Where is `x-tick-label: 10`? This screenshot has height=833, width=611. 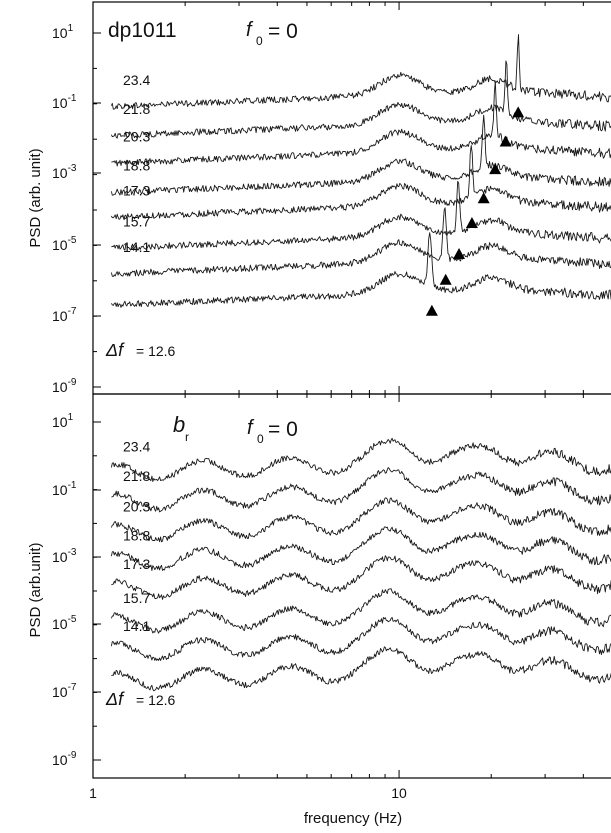
x-tick-label: 10 is located at coordinates (399, 793).